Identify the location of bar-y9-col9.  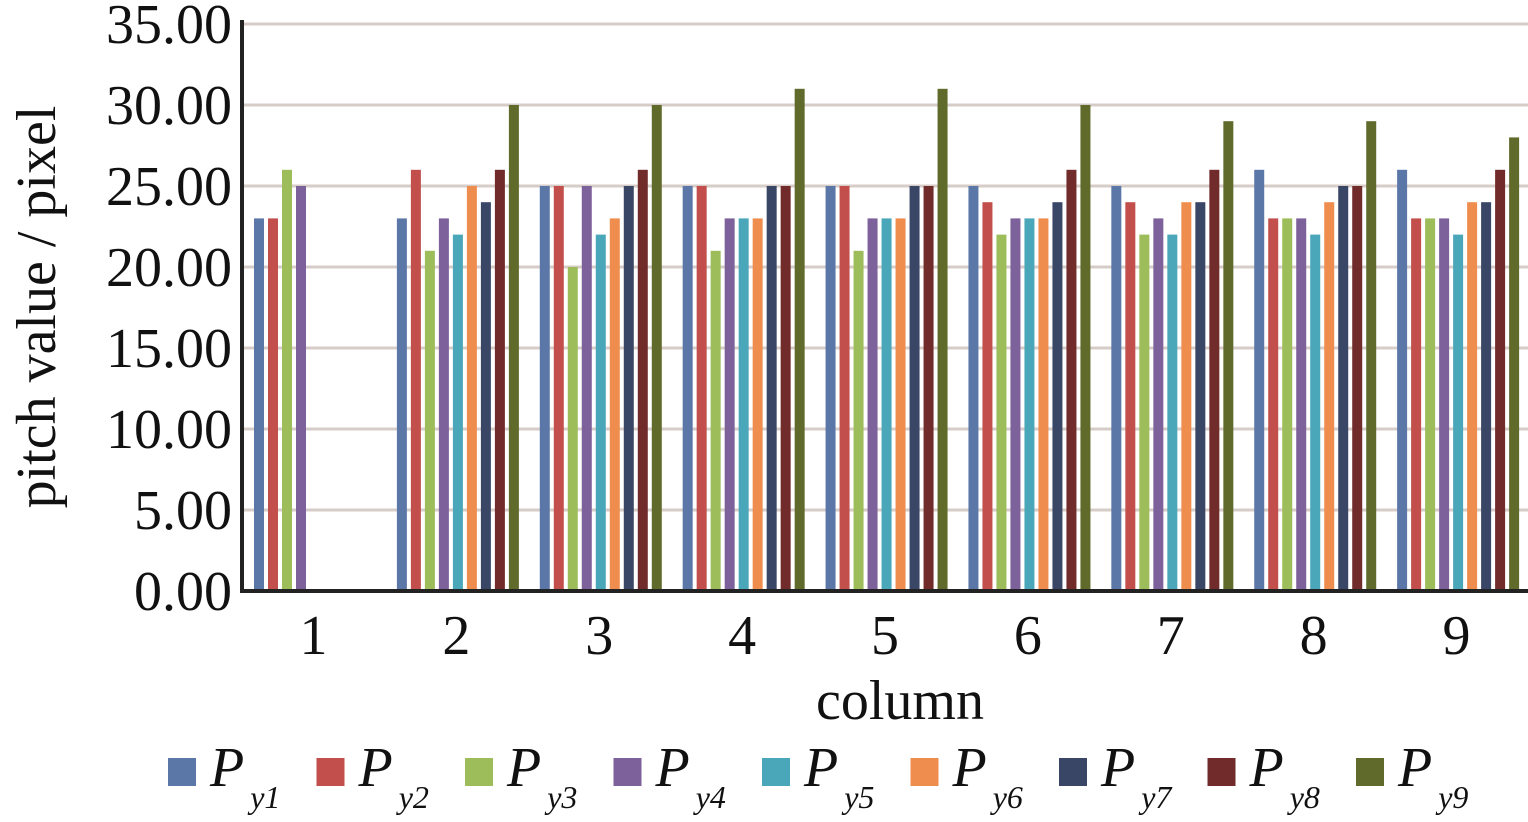
(1514, 364).